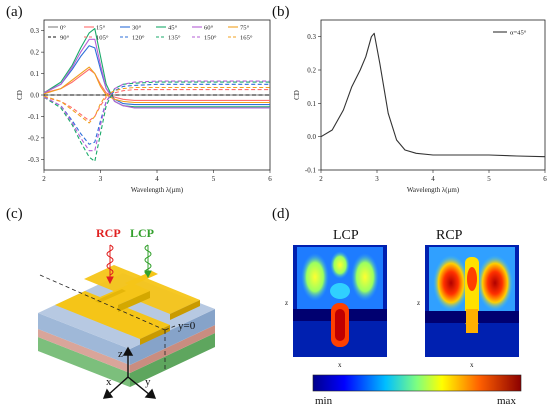 This screenshot has width=550, height=407. I want to click on axis-z-label: z, so click(120, 354).